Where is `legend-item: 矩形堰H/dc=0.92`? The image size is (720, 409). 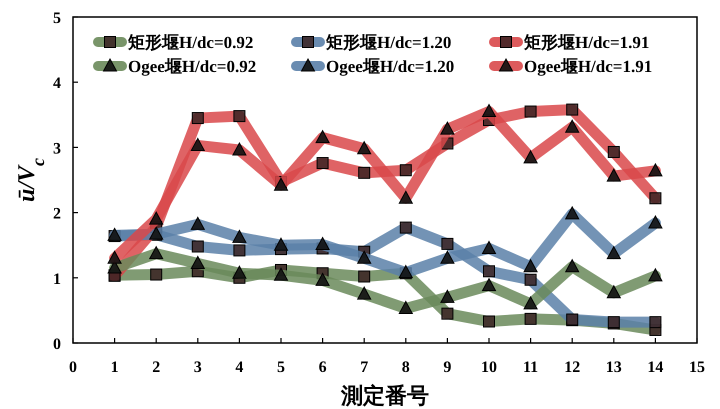
legend-item: 矩形堰H/dc=0.92 is located at coordinates (173, 42).